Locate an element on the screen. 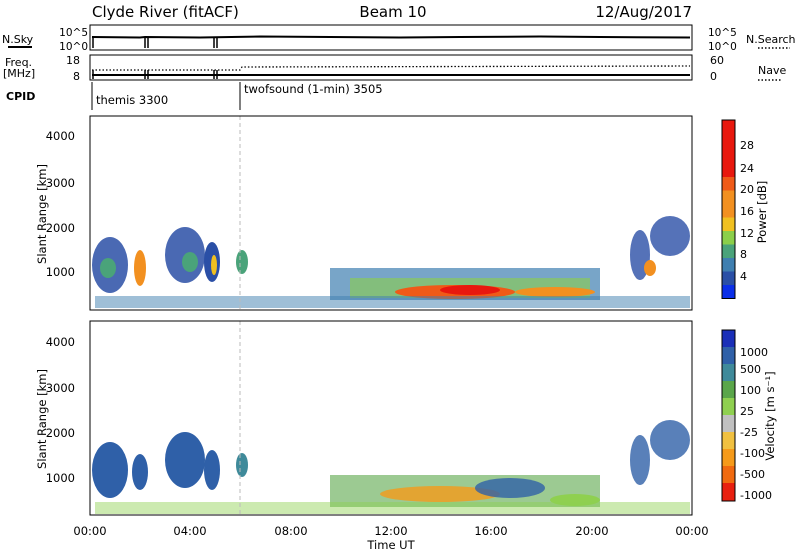  xtick-0800: 08:00 is located at coordinates (290, 531).